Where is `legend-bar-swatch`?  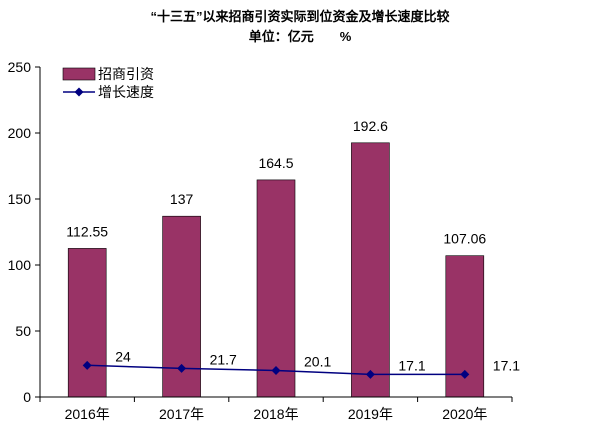 legend-bar-swatch is located at coordinates (79, 74).